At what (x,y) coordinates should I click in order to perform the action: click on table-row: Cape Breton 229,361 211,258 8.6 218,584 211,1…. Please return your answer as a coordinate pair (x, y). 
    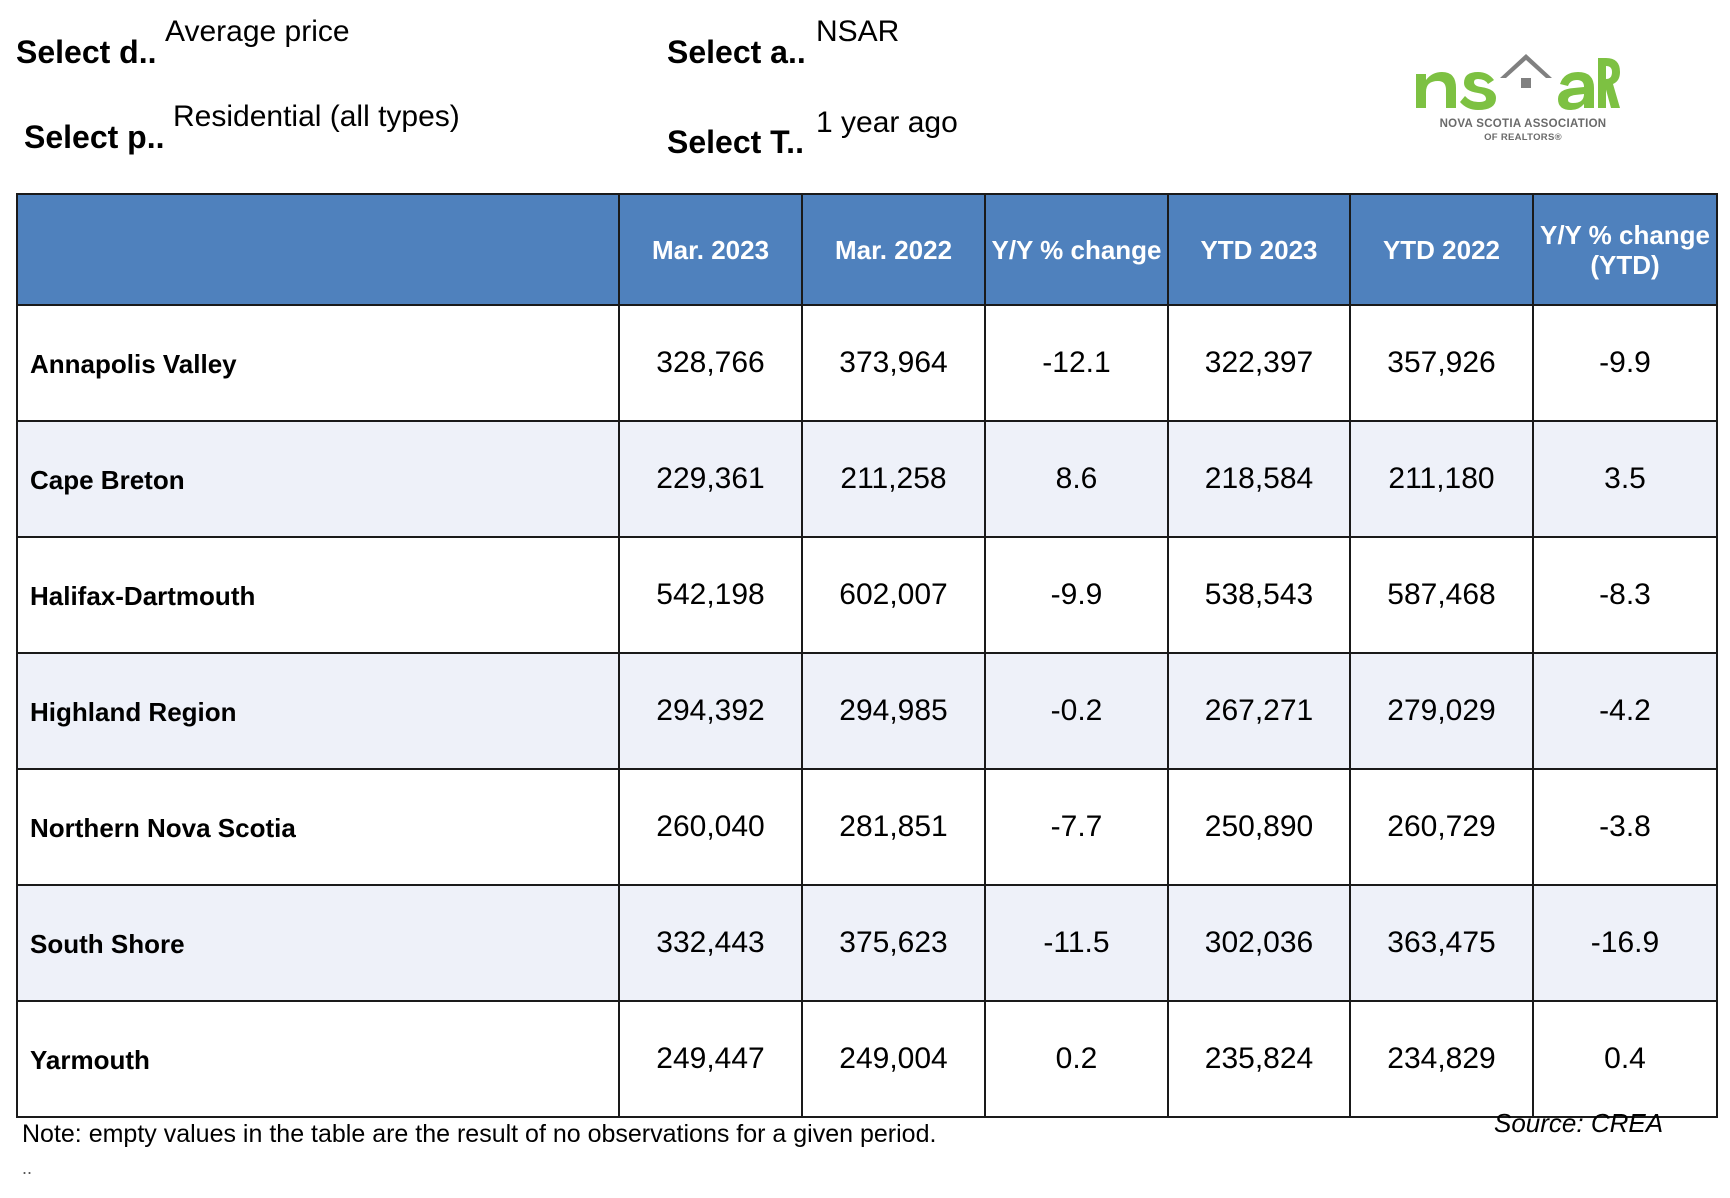
    Looking at the image, I should click on (867, 479).